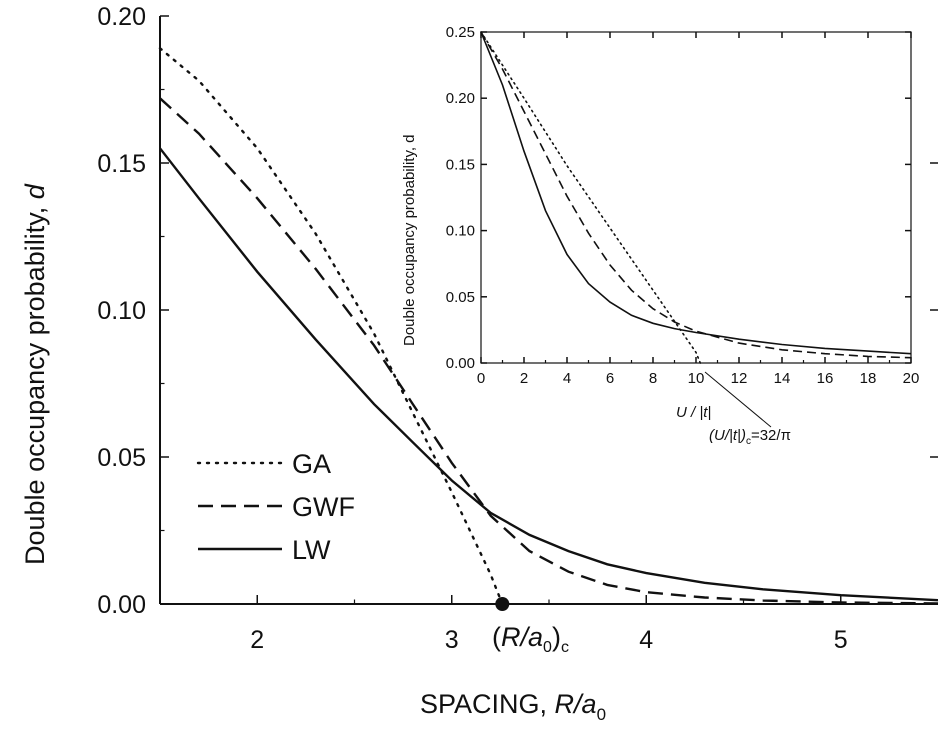 The height and width of the screenshot is (734, 938). I want to click on main-y-tick-label: 0.10, so click(121, 311).